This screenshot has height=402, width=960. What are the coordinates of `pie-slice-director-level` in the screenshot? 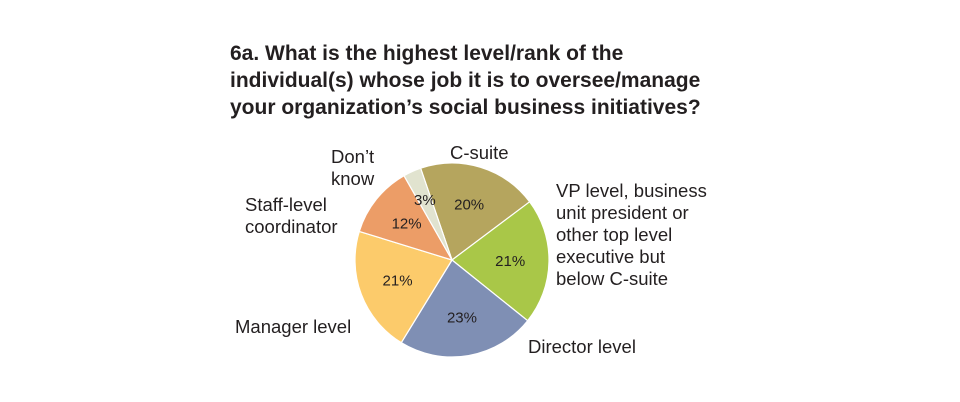 It's located at (464, 308).